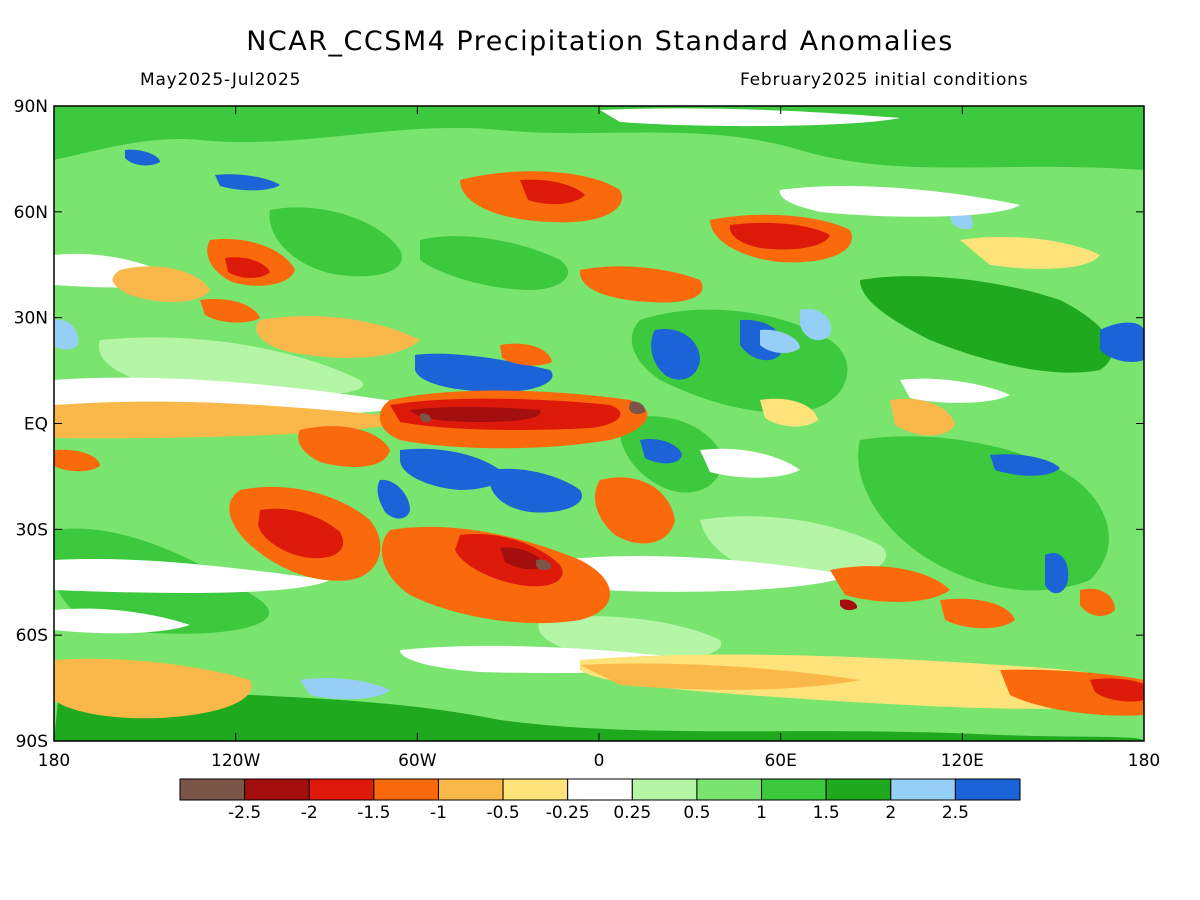 The height and width of the screenshot is (900, 1200). Describe the element at coordinates (32, 742) in the screenshot. I see `lat-label: 90S` at that location.